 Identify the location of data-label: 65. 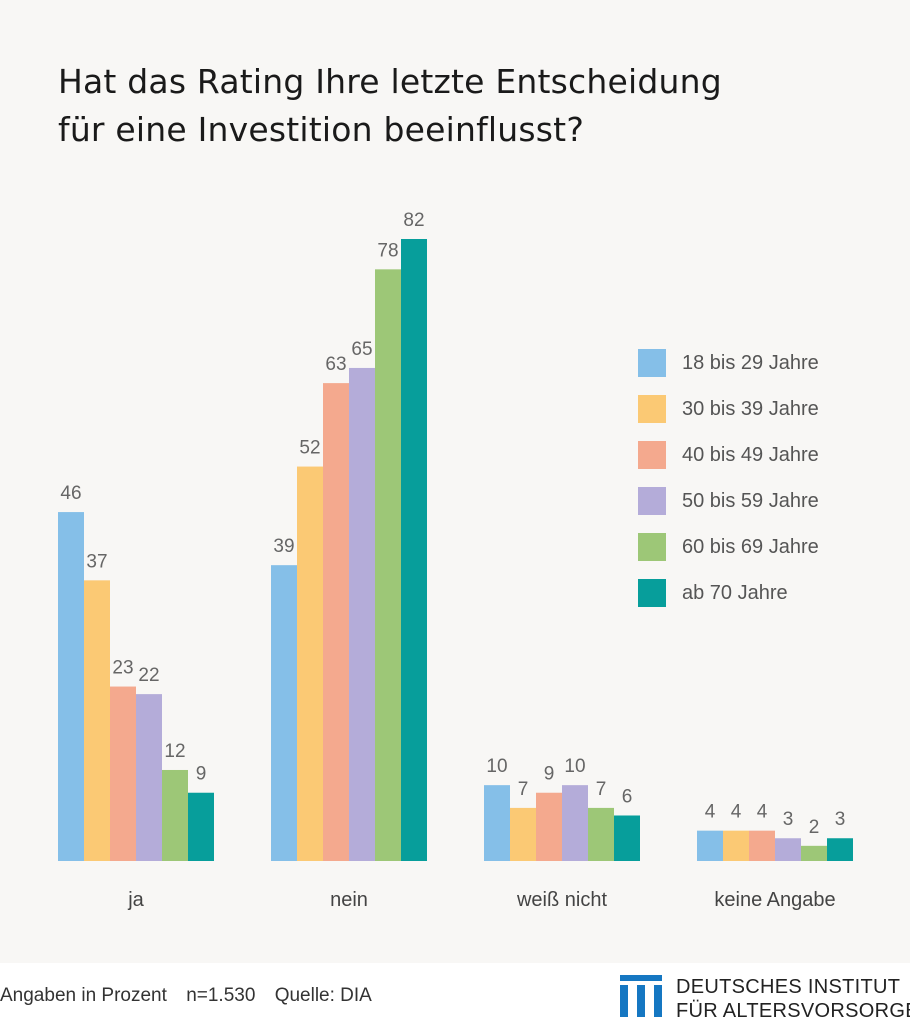
(361, 349).